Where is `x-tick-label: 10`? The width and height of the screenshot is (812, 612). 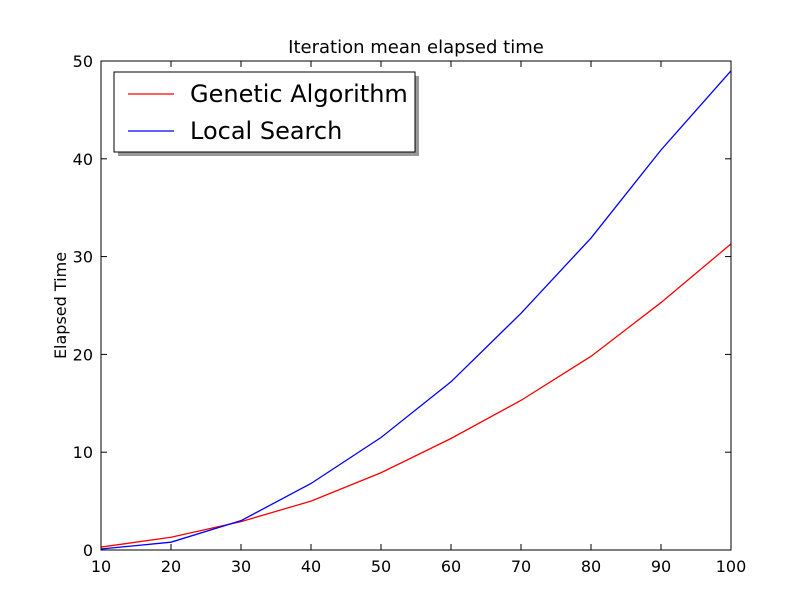 x-tick-label: 10 is located at coordinates (101, 566).